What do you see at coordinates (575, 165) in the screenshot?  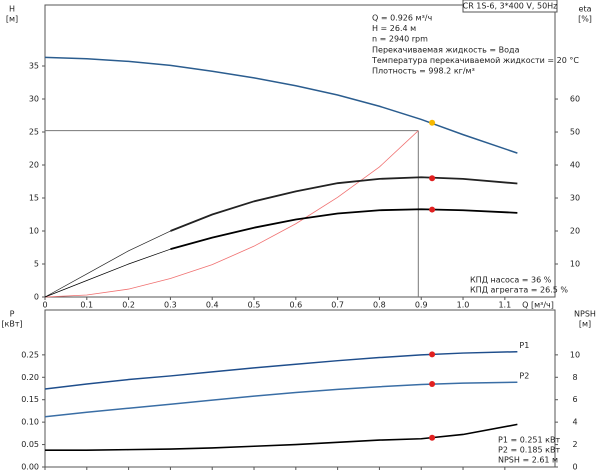 I see `y2-tick-label: 40` at bounding box center [575, 165].